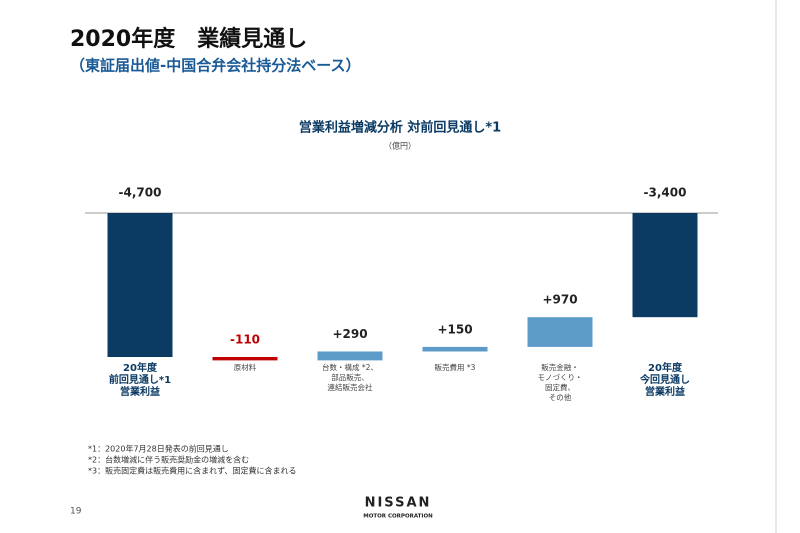 This screenshot has height=533, width=800. Describe the element at coordinates (560, 397) in the screenshot. I see `x-tick-label-line: その他` at that location.